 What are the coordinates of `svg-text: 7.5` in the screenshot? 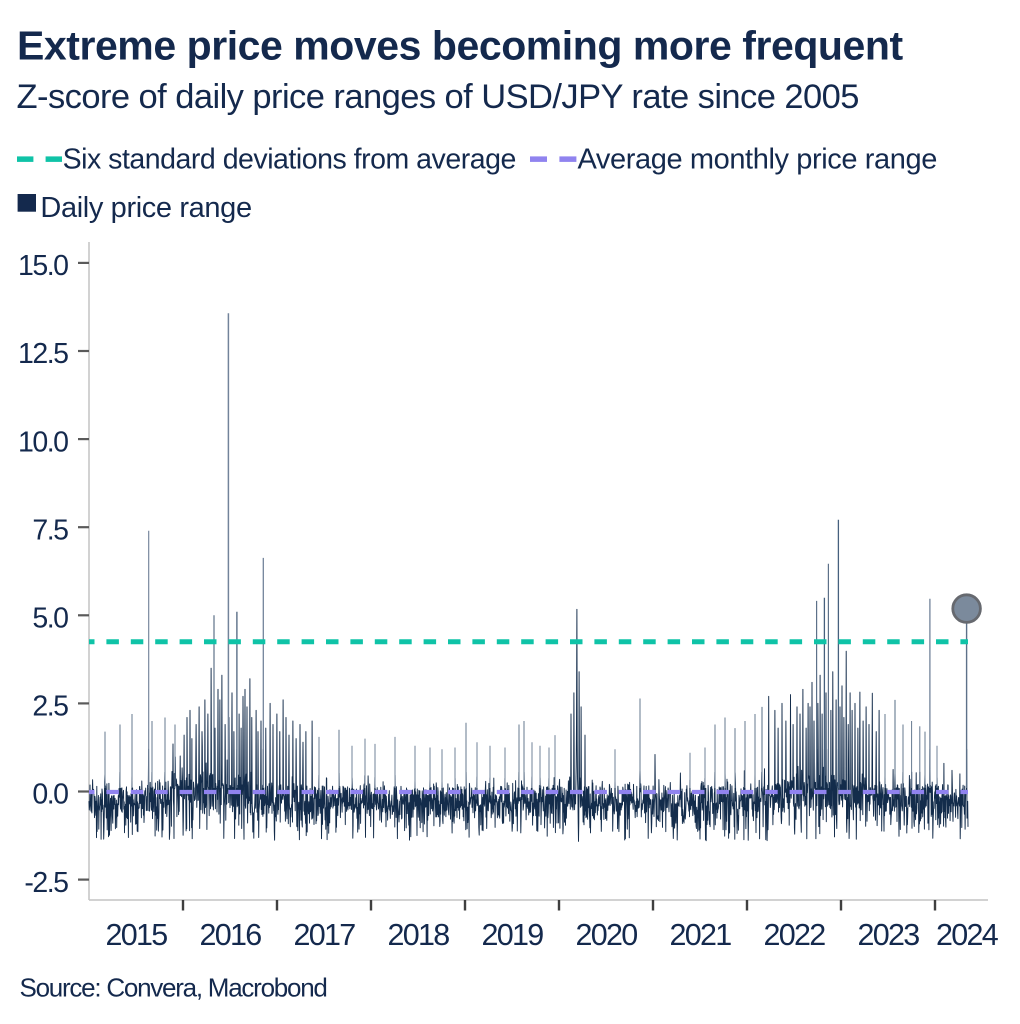 It's located at (50, 530).